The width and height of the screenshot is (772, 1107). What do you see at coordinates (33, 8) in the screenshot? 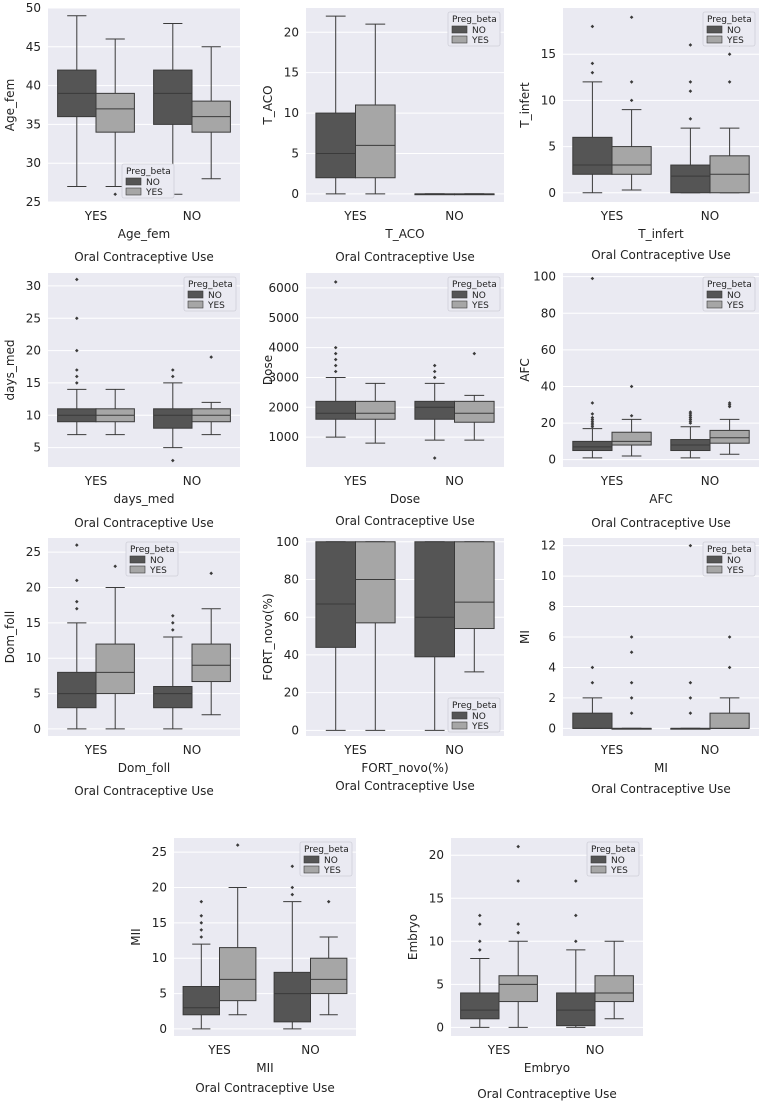
I see `y-tick-label: 50` at bounding box center [33, 8].